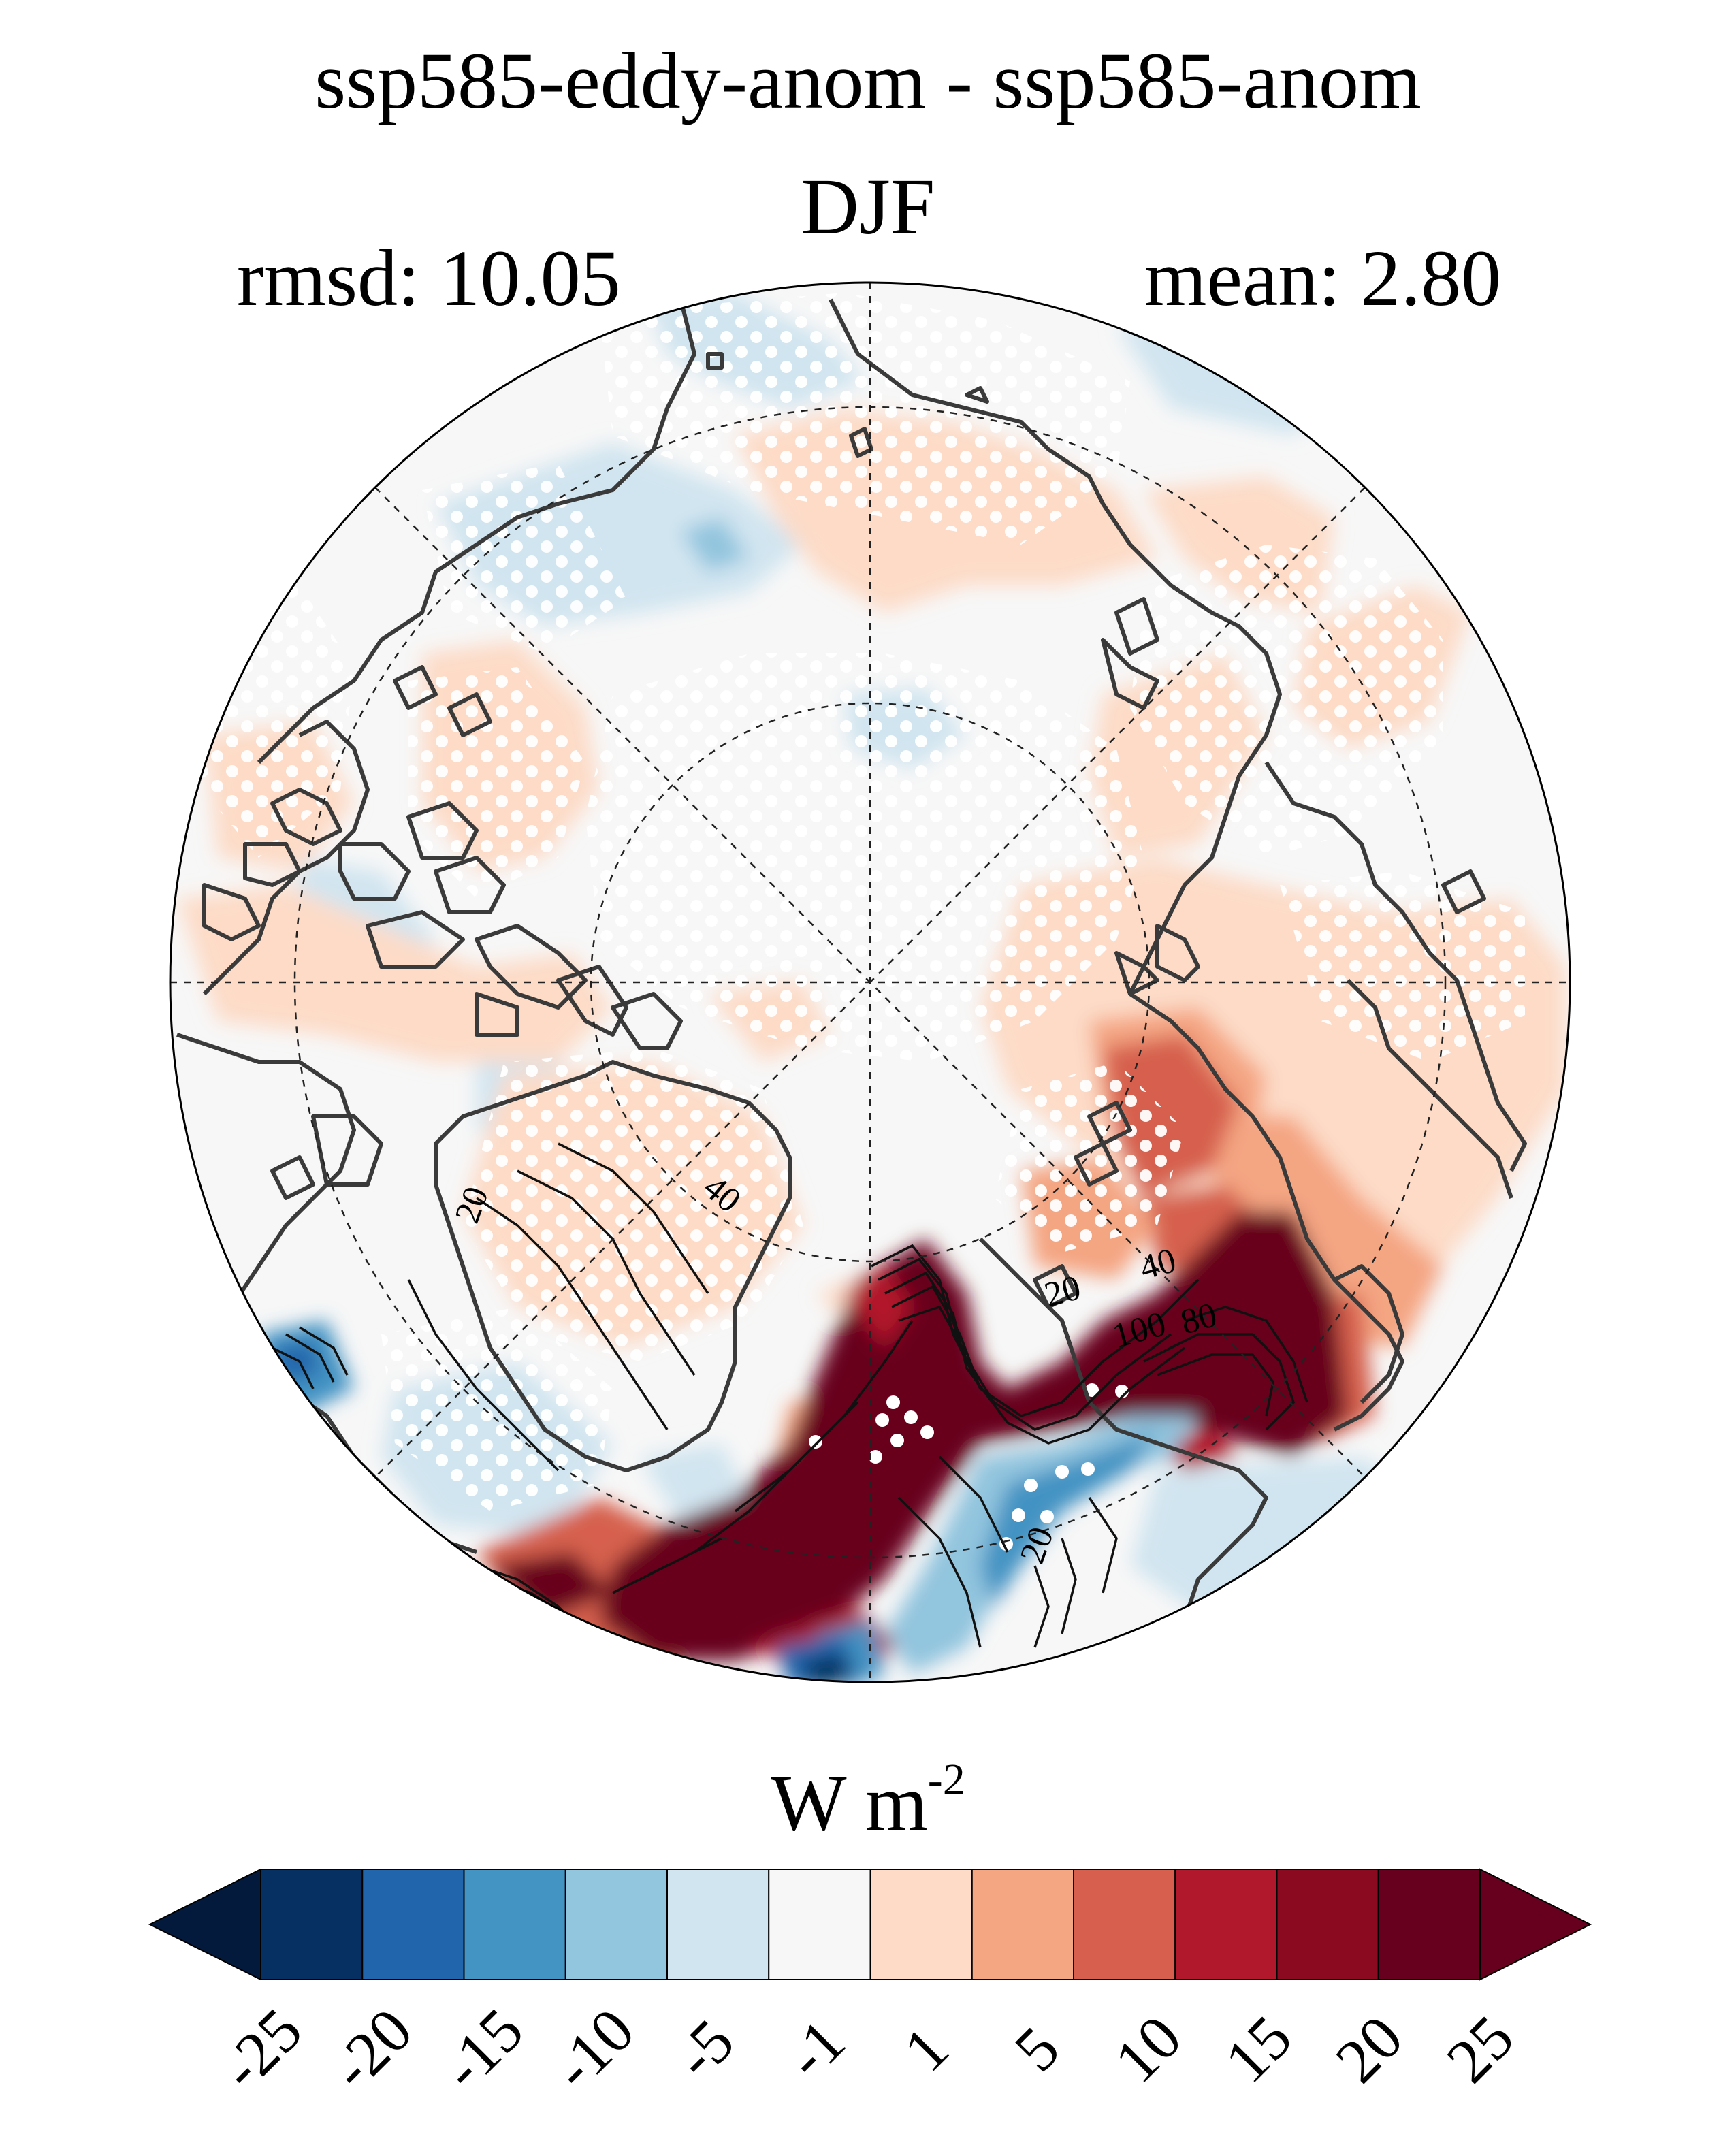 The image size is (1736, 2130). What do you see at coordinates (849, 1802) in the screenshot?
I see `units-base: W m` at bounding box center [849, 1802].